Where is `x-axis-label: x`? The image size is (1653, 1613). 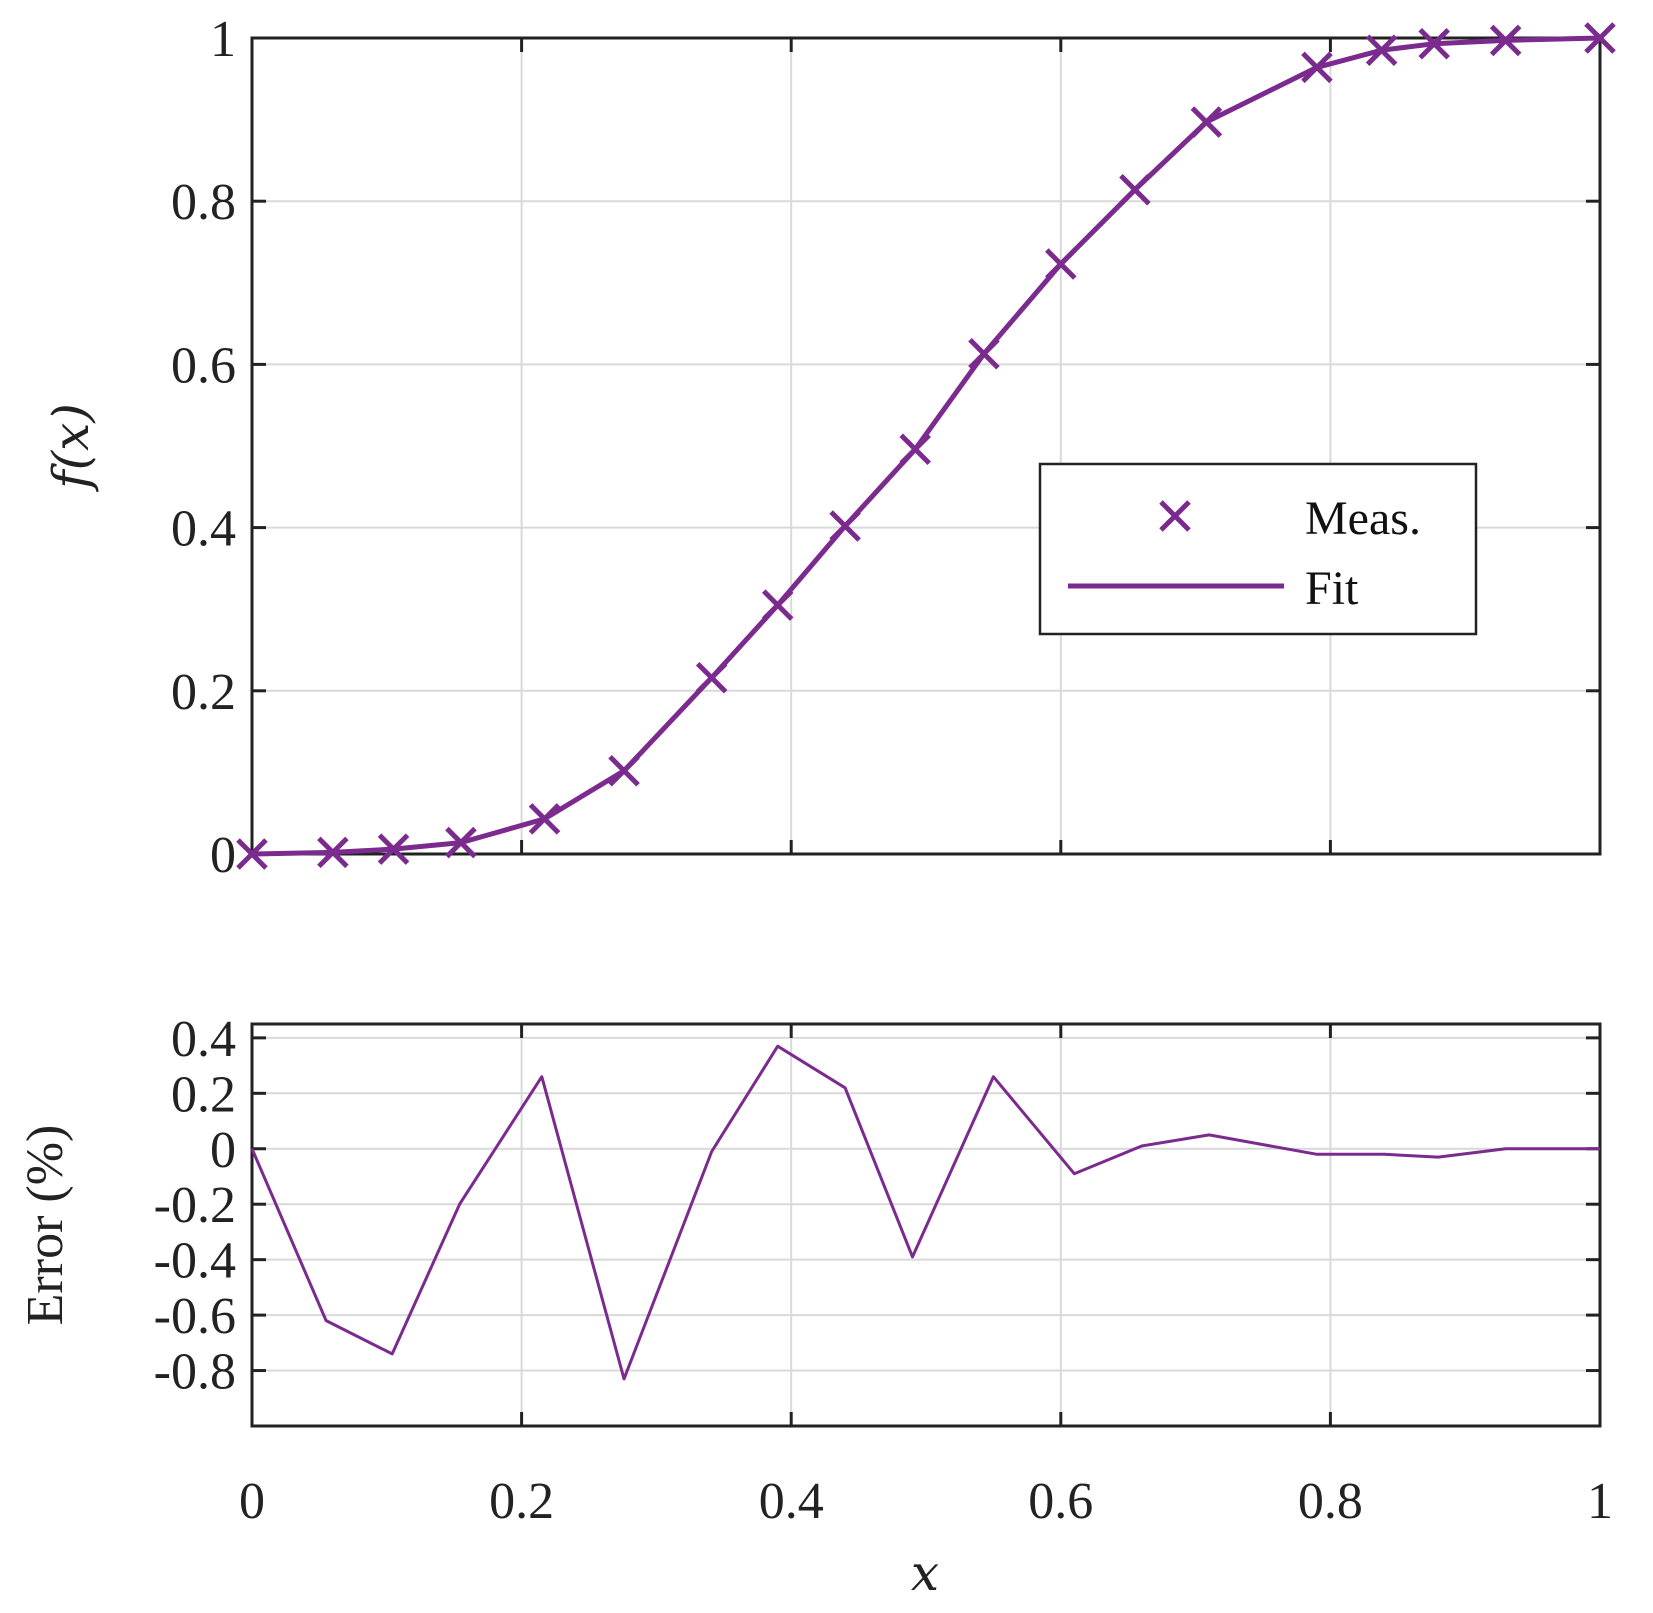
x-axis-label: x is located at coordinates (925, 1573).